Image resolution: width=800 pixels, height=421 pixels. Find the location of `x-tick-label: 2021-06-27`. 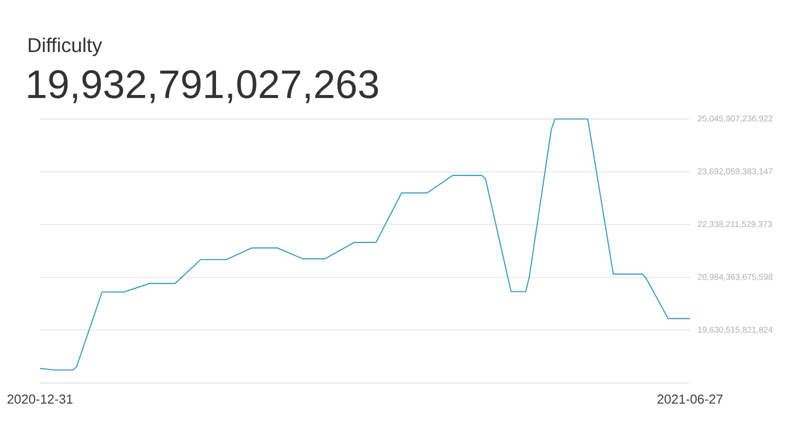

x-tick-label: 2021-06-27 is located at coordinates (690, 399).